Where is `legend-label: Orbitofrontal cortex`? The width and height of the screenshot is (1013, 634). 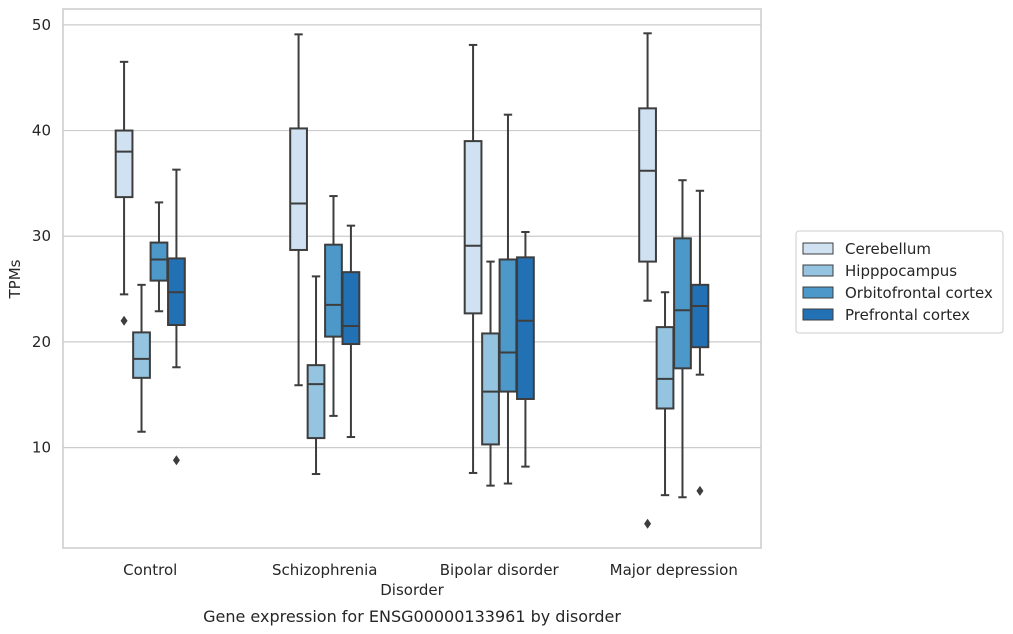
legend-label: Orbitofrontal cortex is located at coordinates (919, 293).